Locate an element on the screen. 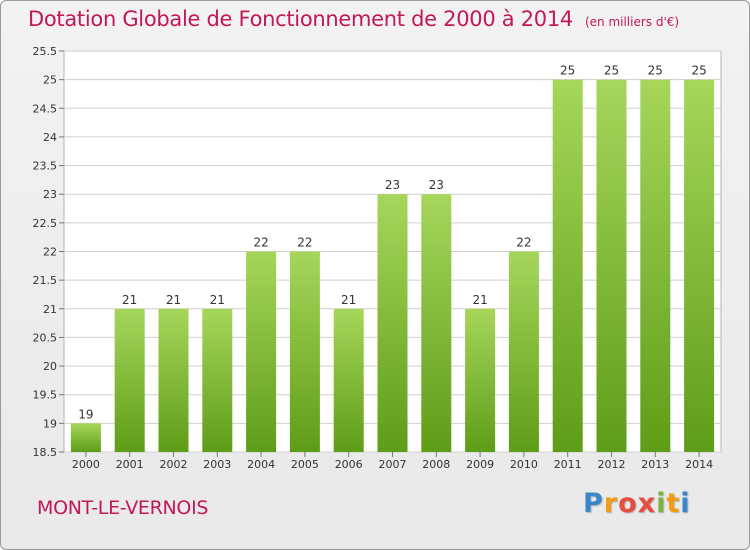  y-tick-label: 20.5 is located at coordinates (45, 337).